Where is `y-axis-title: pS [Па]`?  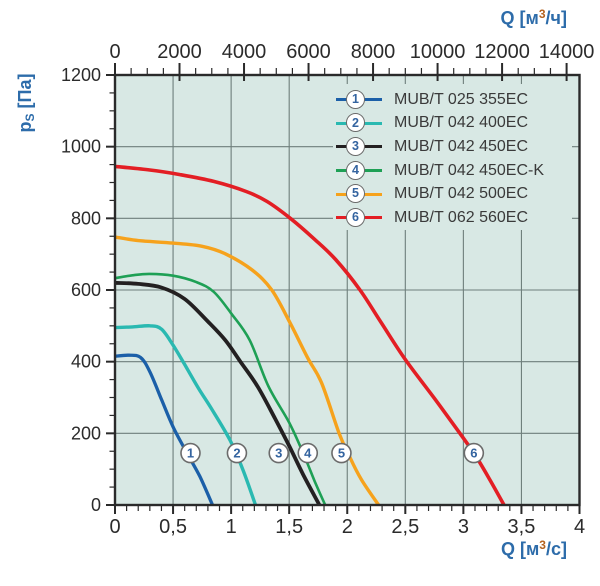 y-axis-title: pS [Па] is located at coordinates (26, 103).